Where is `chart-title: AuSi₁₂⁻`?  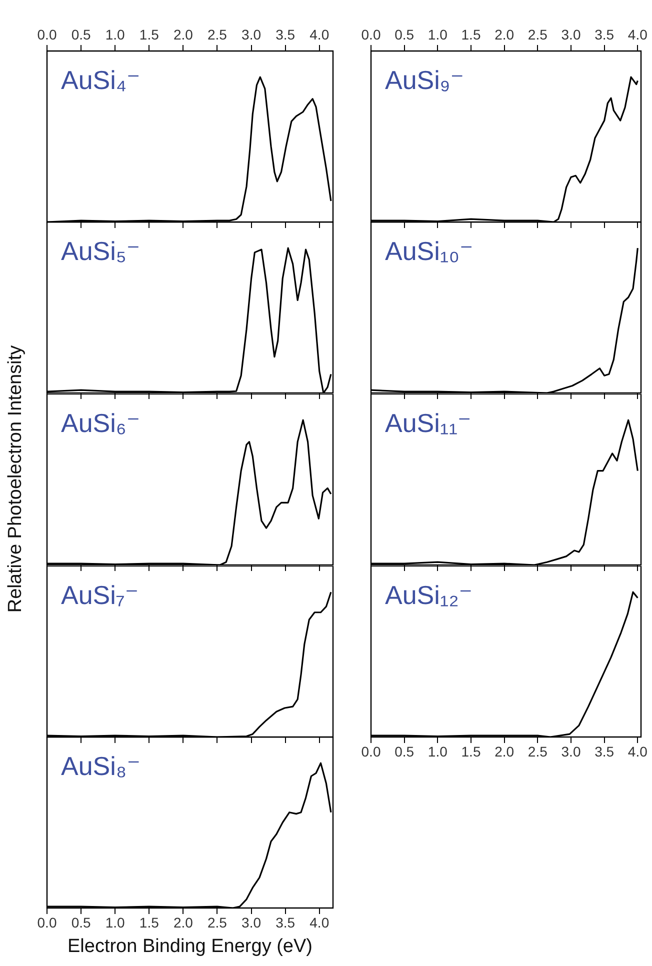
chart-title: AuSi₁₂⁻ is located at coordinates (429, 595).